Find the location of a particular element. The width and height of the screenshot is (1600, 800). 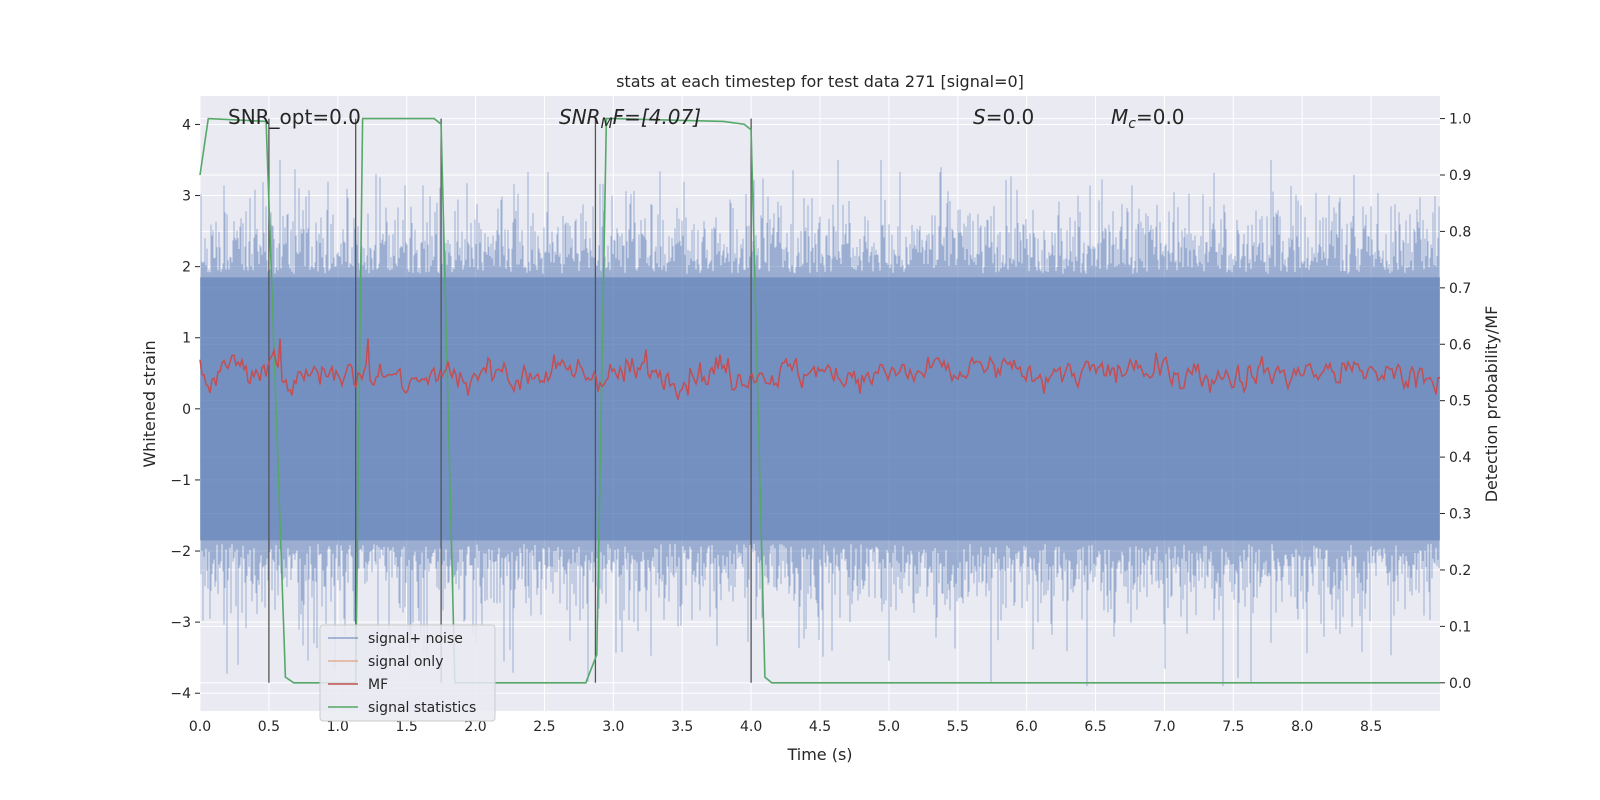

y-axis-right-label: Detection probability/MF is located at coordinates (1491, 404).